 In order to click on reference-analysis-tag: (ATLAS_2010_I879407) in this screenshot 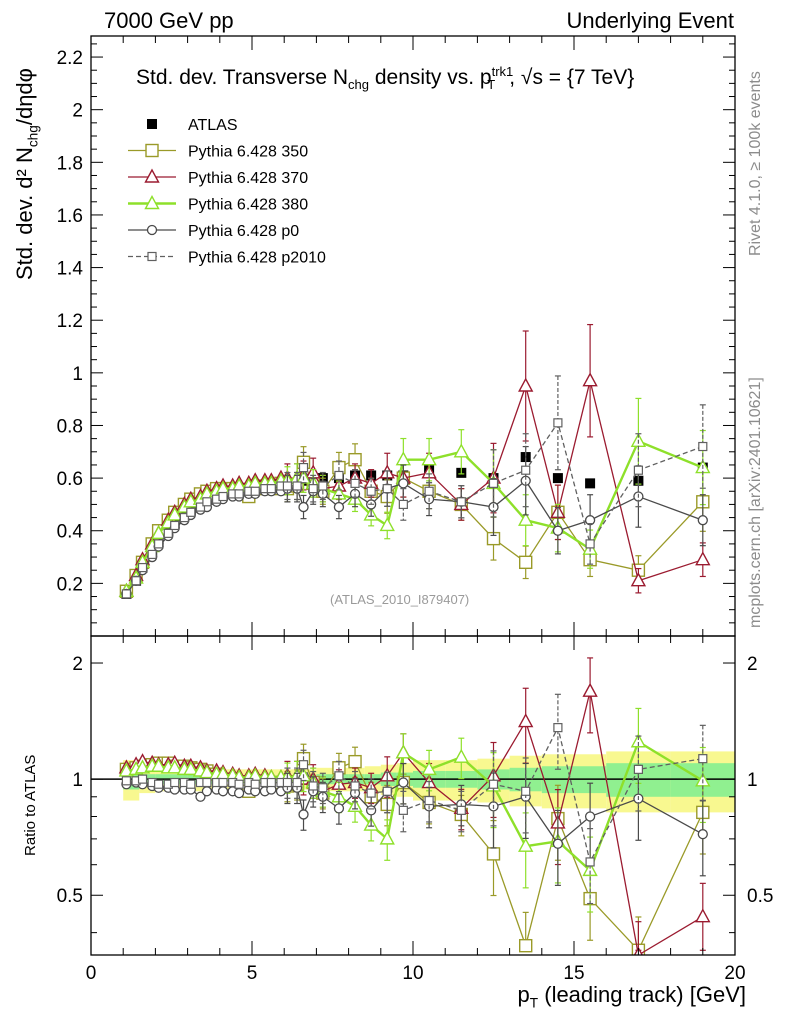, I will do `click(400, 599)`.